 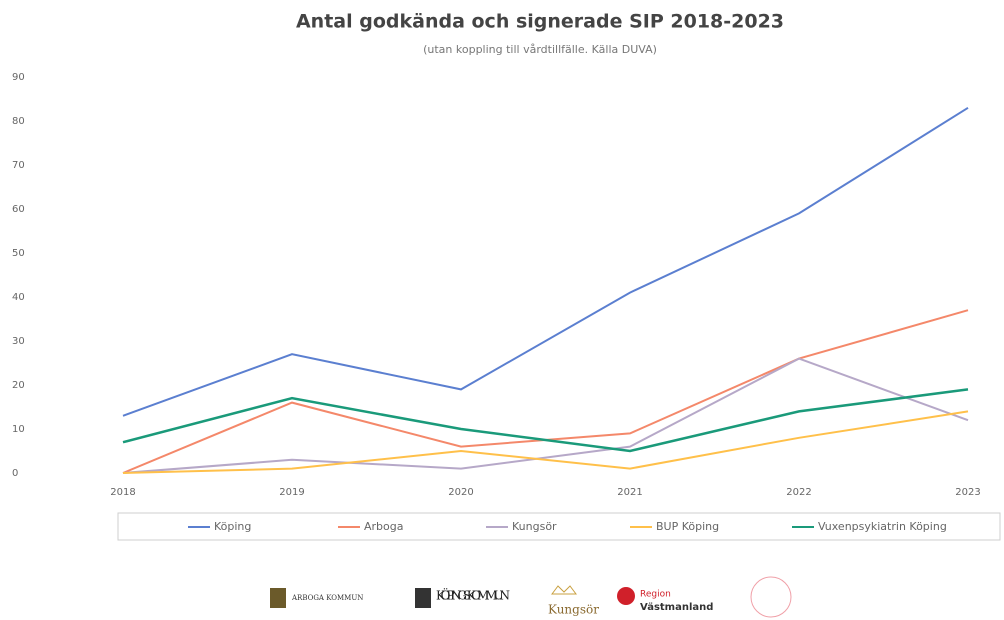 What do you see at coordinates (122, 492) in the screenshot?
I see `x-tick-label: 2018` at bounding box center [122, 492].